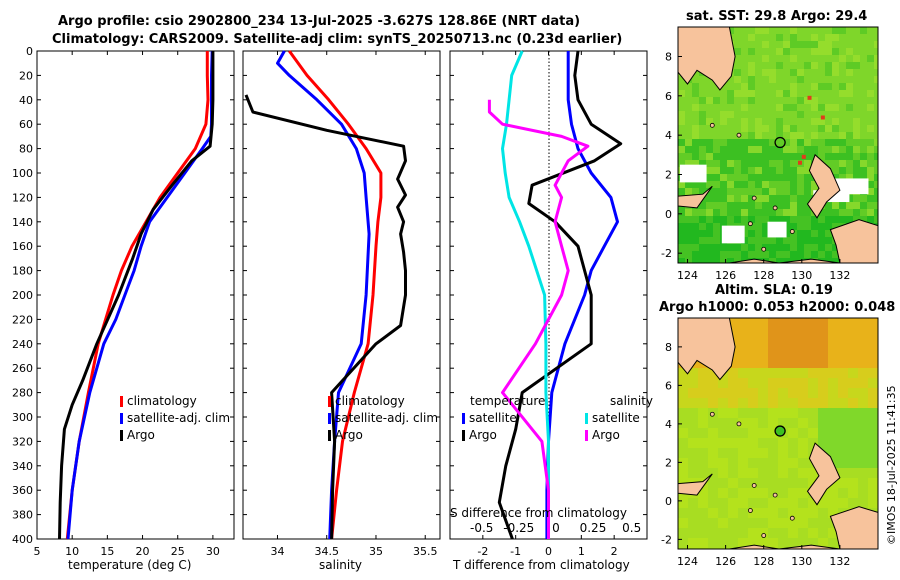  I want to click on land-mass, so click(695, 484).